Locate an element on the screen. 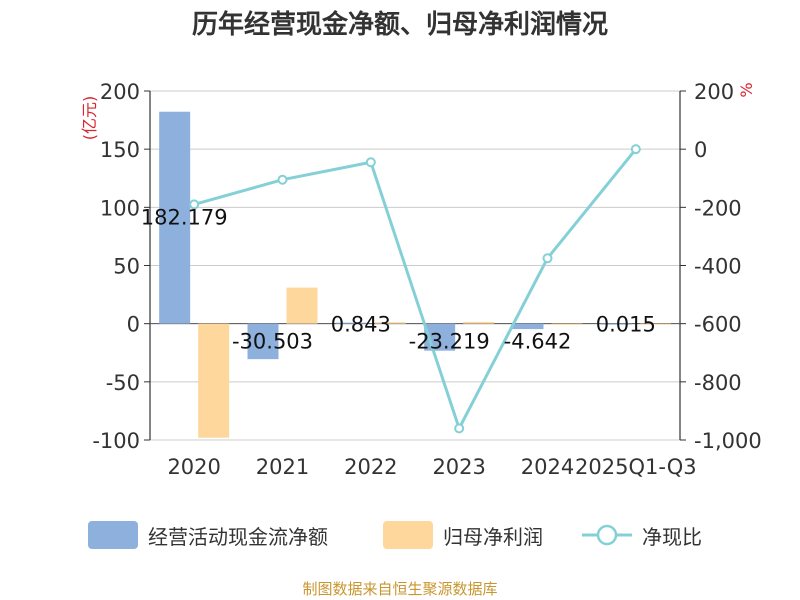 The height and width of the screenshot is (600, 800). data-label-cashflow: -23.219 is located at coordinates (449, 342).